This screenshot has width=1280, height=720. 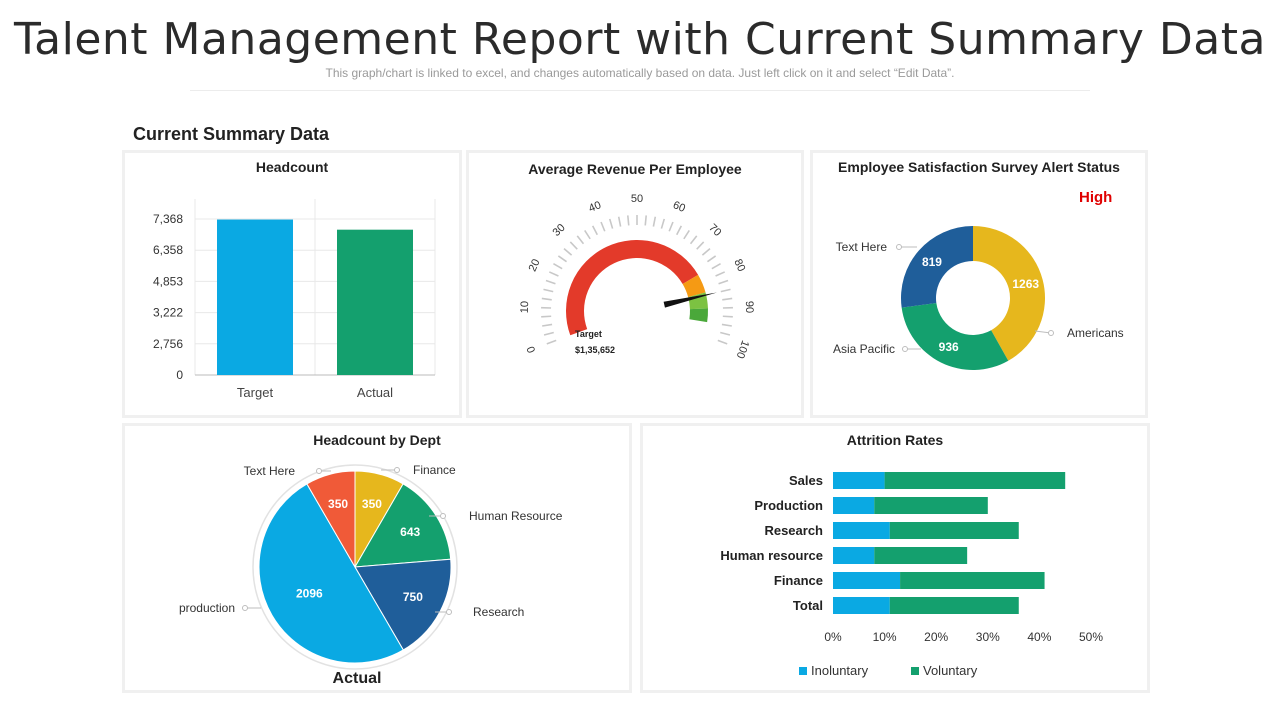 I want to click on attrition-category: Human resource, so click(x=771, y=555).